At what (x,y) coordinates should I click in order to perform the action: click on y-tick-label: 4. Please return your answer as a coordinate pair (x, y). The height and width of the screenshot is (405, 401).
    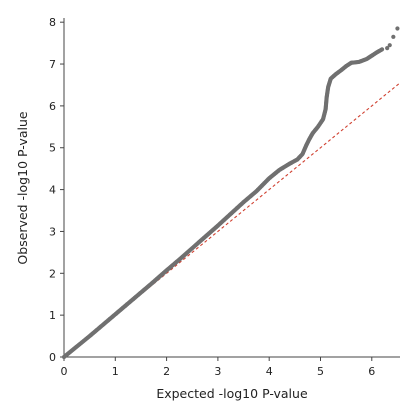
    Looking at the image, I should click on (52, 190).